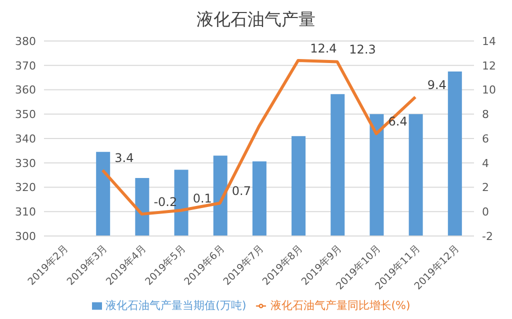  What do you see at coordinates (176, 305) in the screenshot?
I see `legend-label: 液化石油气产量当期值(万吨)` at bounding box center [176, 305].